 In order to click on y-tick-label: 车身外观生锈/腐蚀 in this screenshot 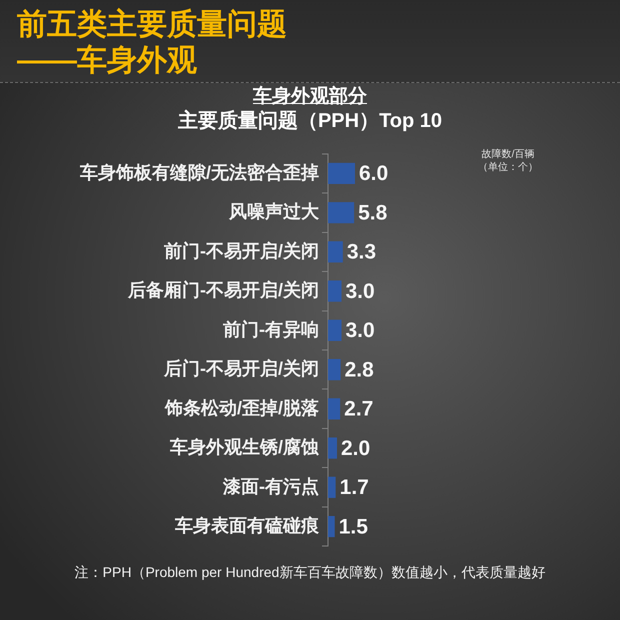, I will do `click(243, 447)`.